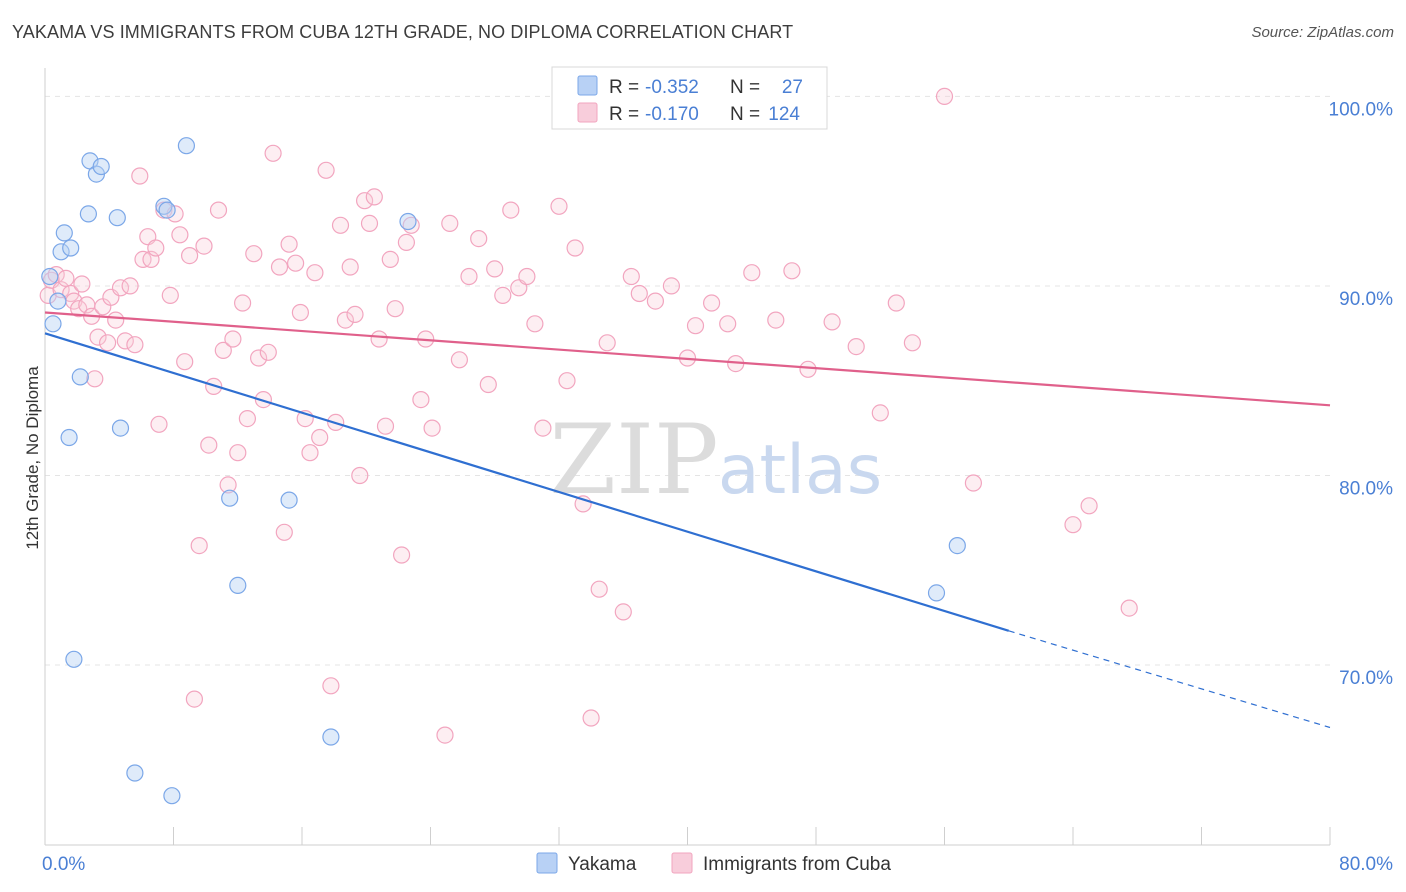  What do you see at coordinates (1366, 678) in the screenshot?
I see `y-tick-label-3: 70.0%` at bounding box center [1366, 678].